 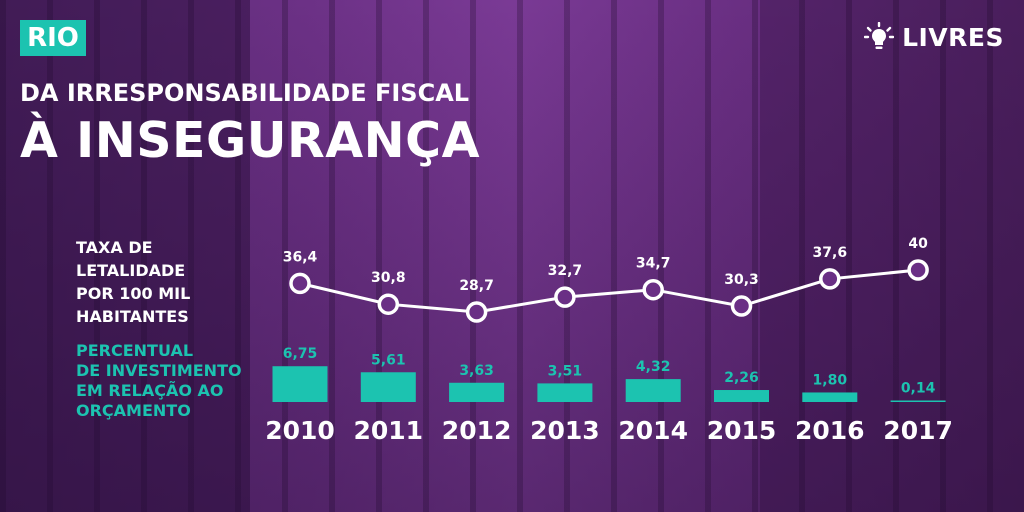 What do you see at coordinates (830, 253) in the screenshot?
I see `lethality-value-label: 37,6` at bounding box center [830, 253].